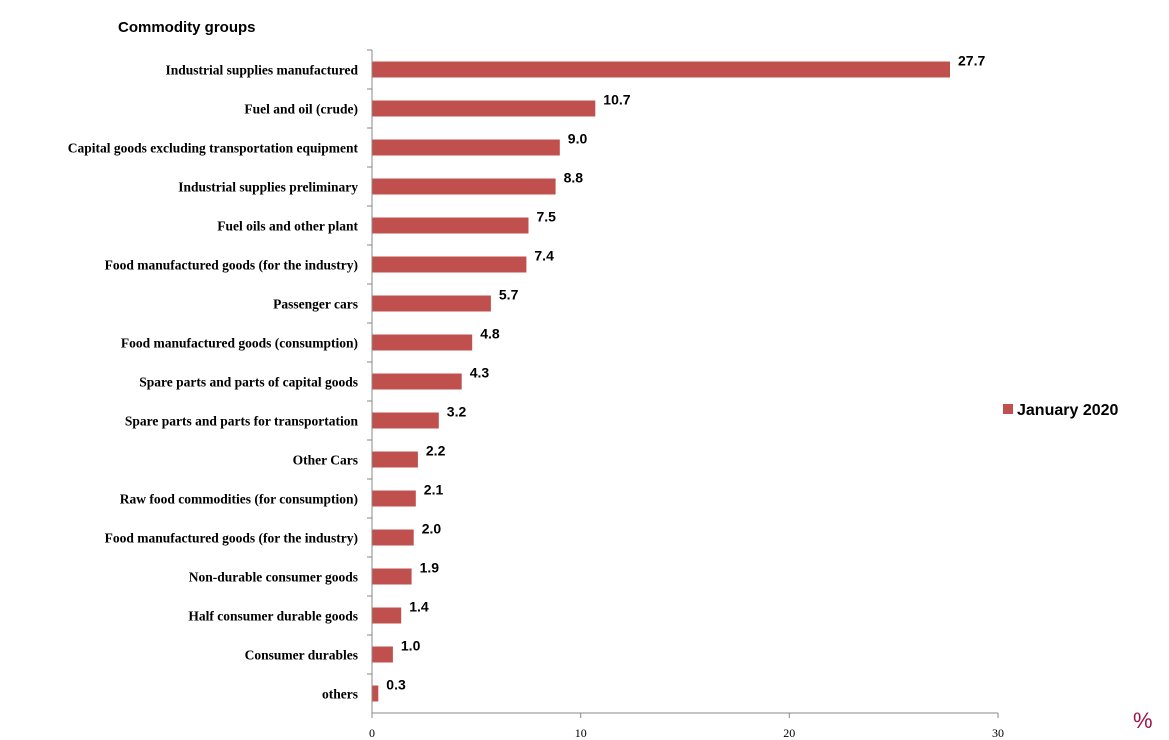 This screenshot has height=740, width=1169. What do you see at coordinates (248, 382) in the screenshot?
I see `category-label: Spare parts and parts of capital goods` at bounding box center [248, 382].